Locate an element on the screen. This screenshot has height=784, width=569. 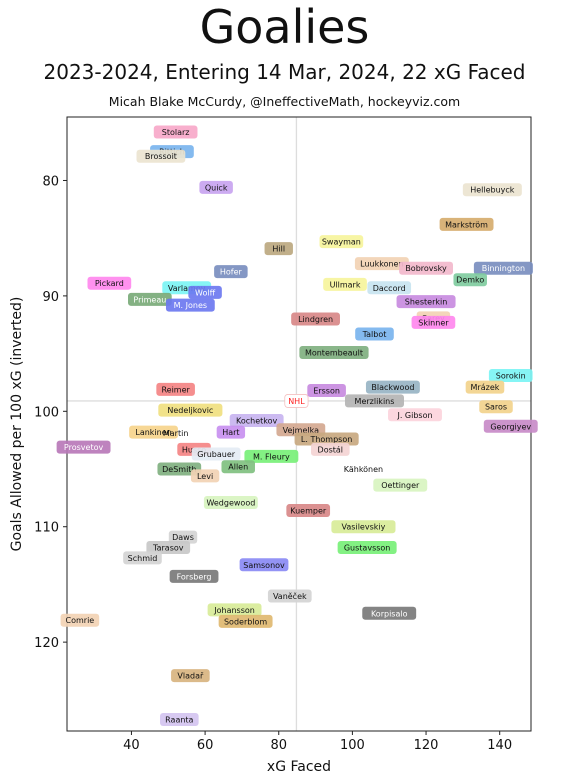
point-label-text: Kochetkov is located at coordinates (257, 421).